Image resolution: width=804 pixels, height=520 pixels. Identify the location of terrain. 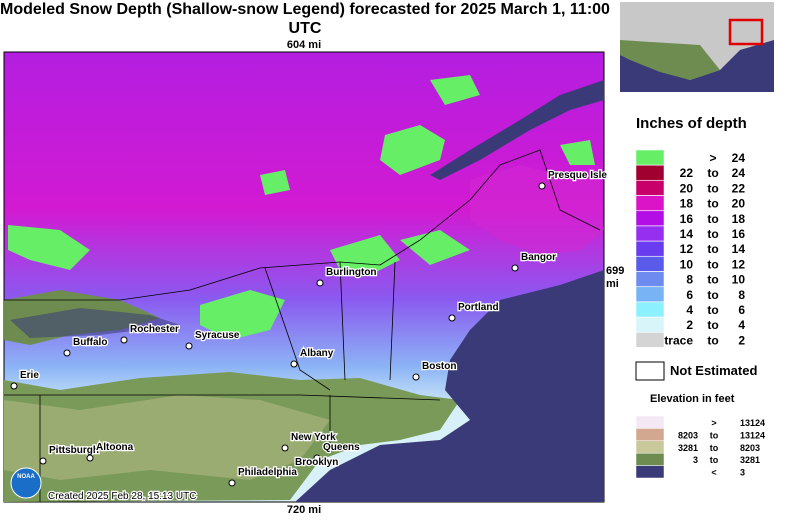
(167, 437).